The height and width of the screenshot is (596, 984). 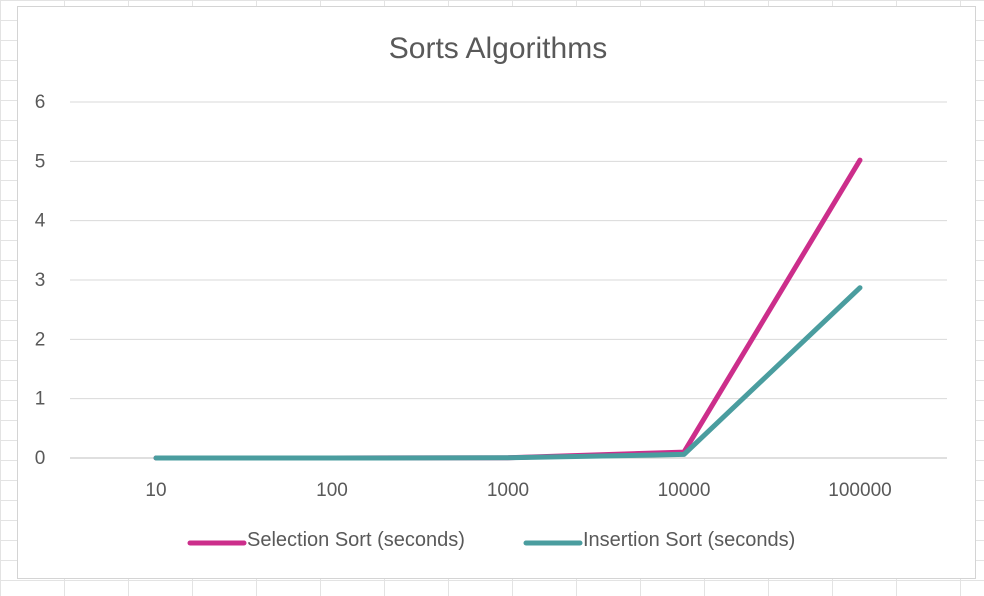 I want to click on y-tick-label: 5, so click(x=40, y=161).